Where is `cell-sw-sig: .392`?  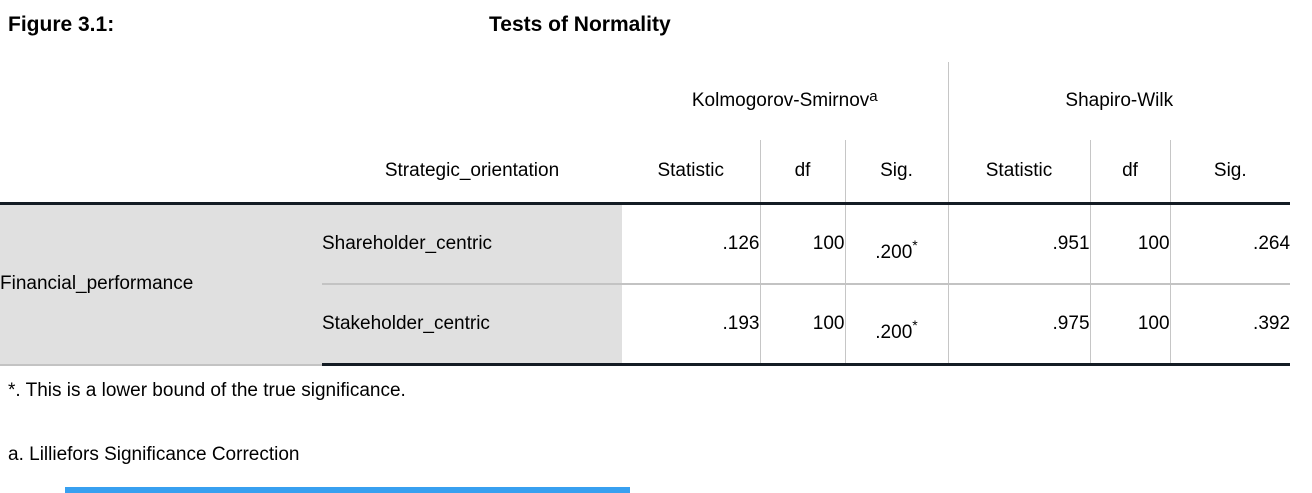
cell-sw-sig: .392 is located at coordinates (1230, 325).